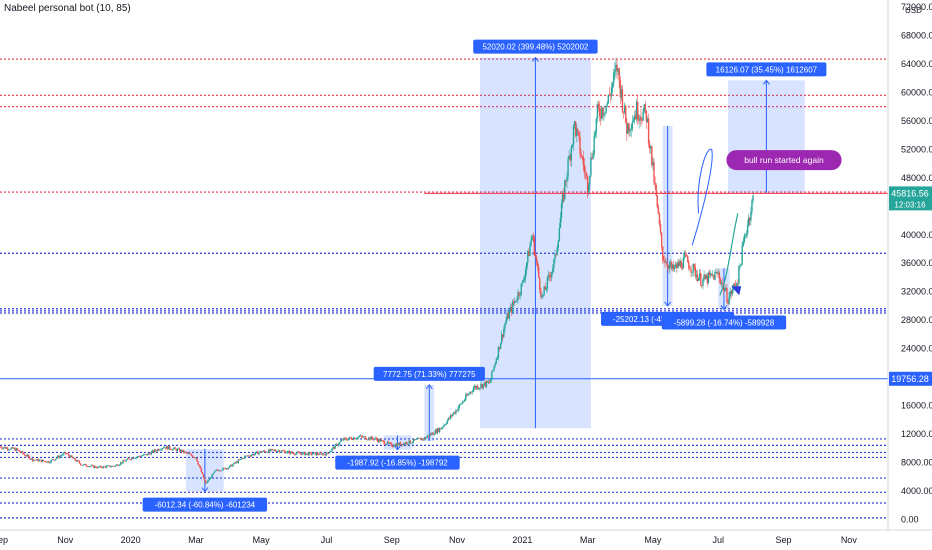 This screenshot has height=550, width=932. I want to click on price-tick-label: 48000.00, so click(916, 178).